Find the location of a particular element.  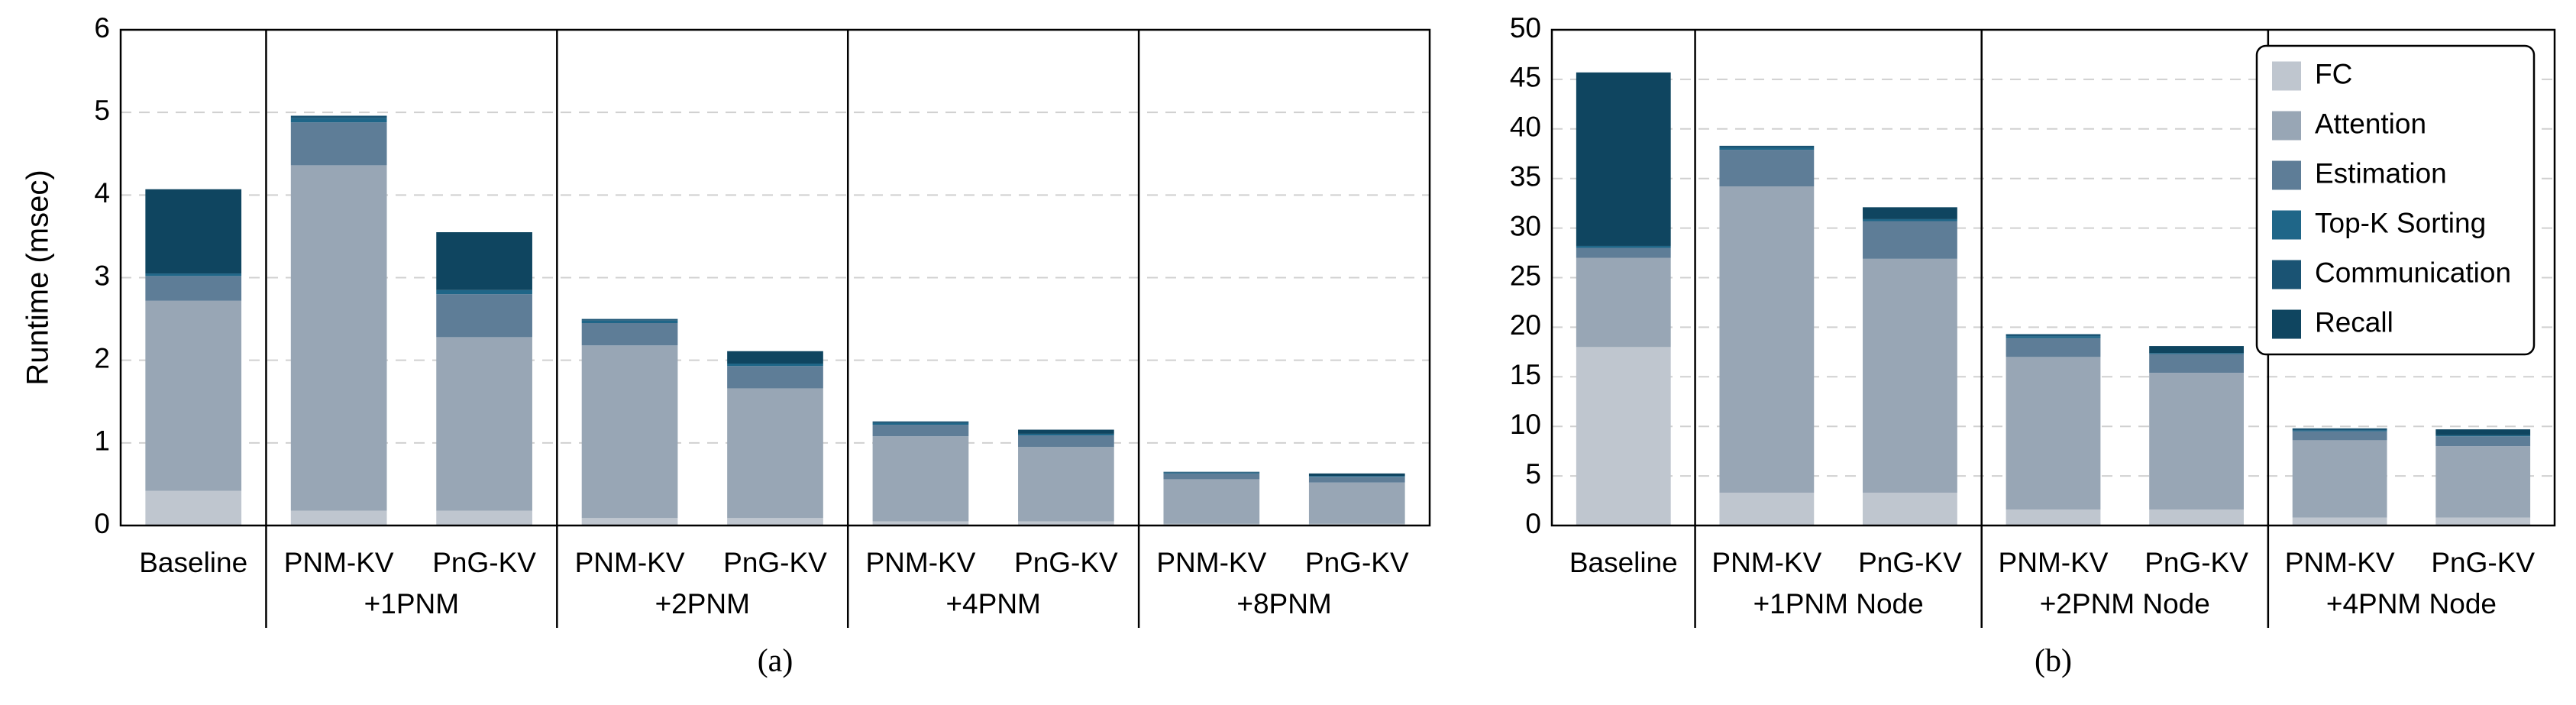

y-tick-label: 2 is located at coordinates (102, 358).